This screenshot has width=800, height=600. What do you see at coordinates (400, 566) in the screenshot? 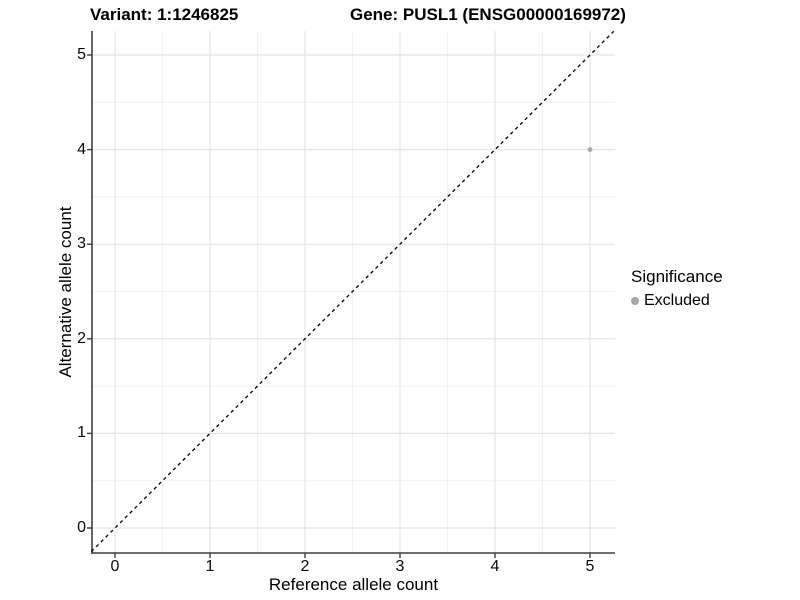
I see `x-tick-label: 3` at bounding box center [400, 566].